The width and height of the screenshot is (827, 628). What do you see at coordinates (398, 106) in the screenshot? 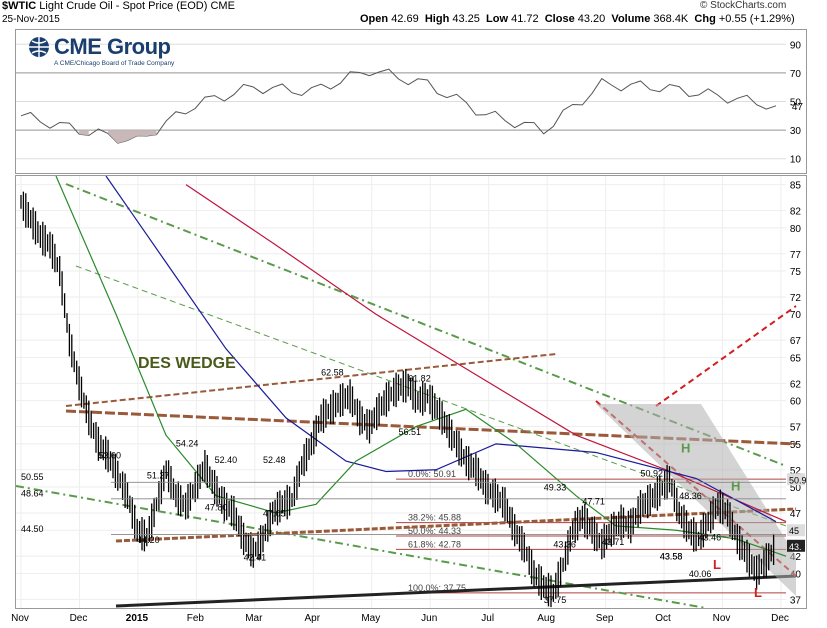
I see `rsi-line` at bounding box center [398, 106].